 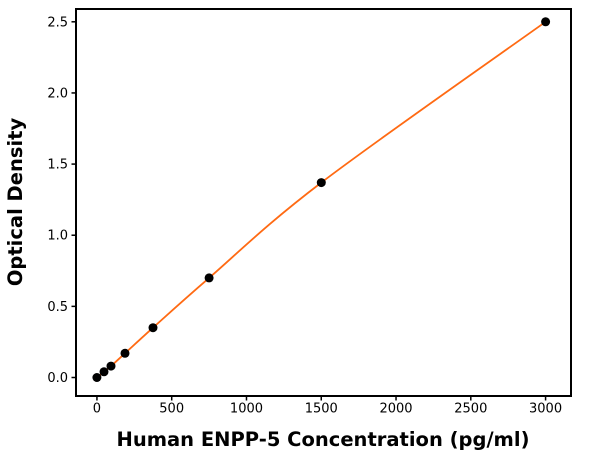 What do you see at coordinates (321, 409) in the screenshot?
I see `x-tick-label: 1500` at bounding box center [321, 409].